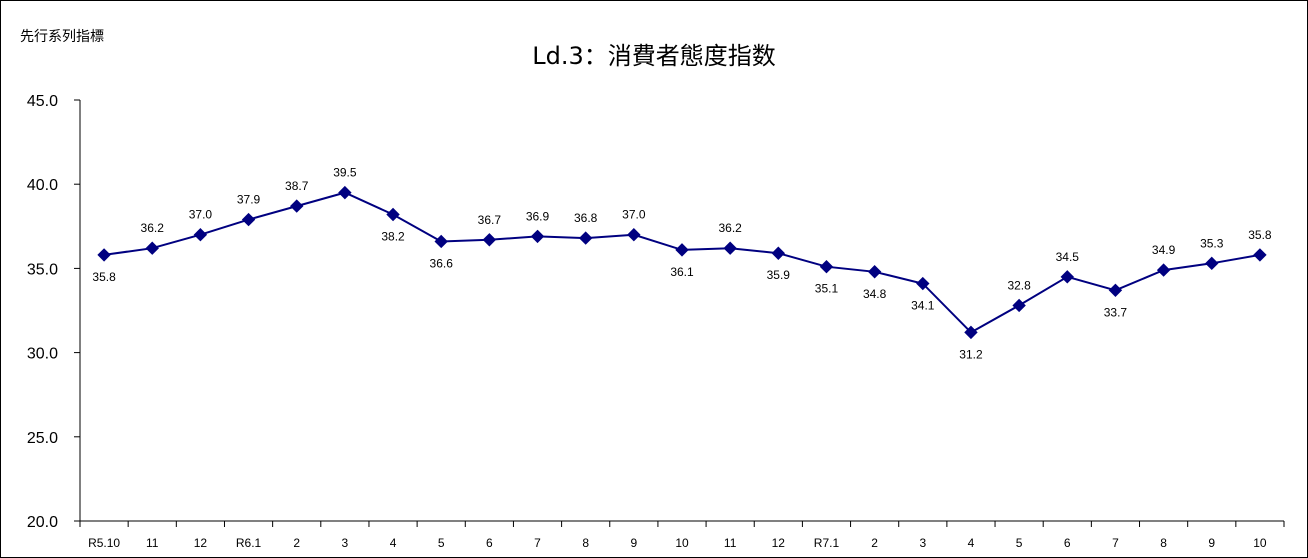  Describe the element at coordinates (42, 312) in the screenshot. I see `y-tick-labels: 20.0 25.0 30.0 35.0 40.0 45.0` at that location.